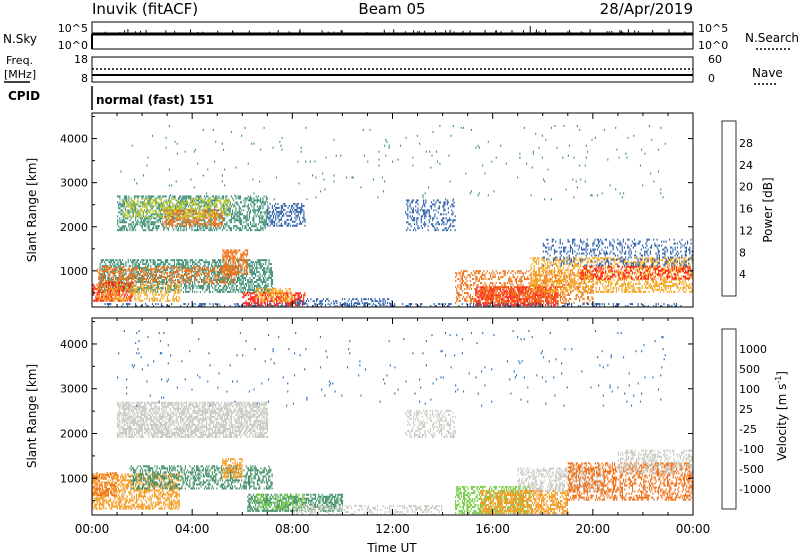  I want to click on freq-label: Freq., so click(19, 60).